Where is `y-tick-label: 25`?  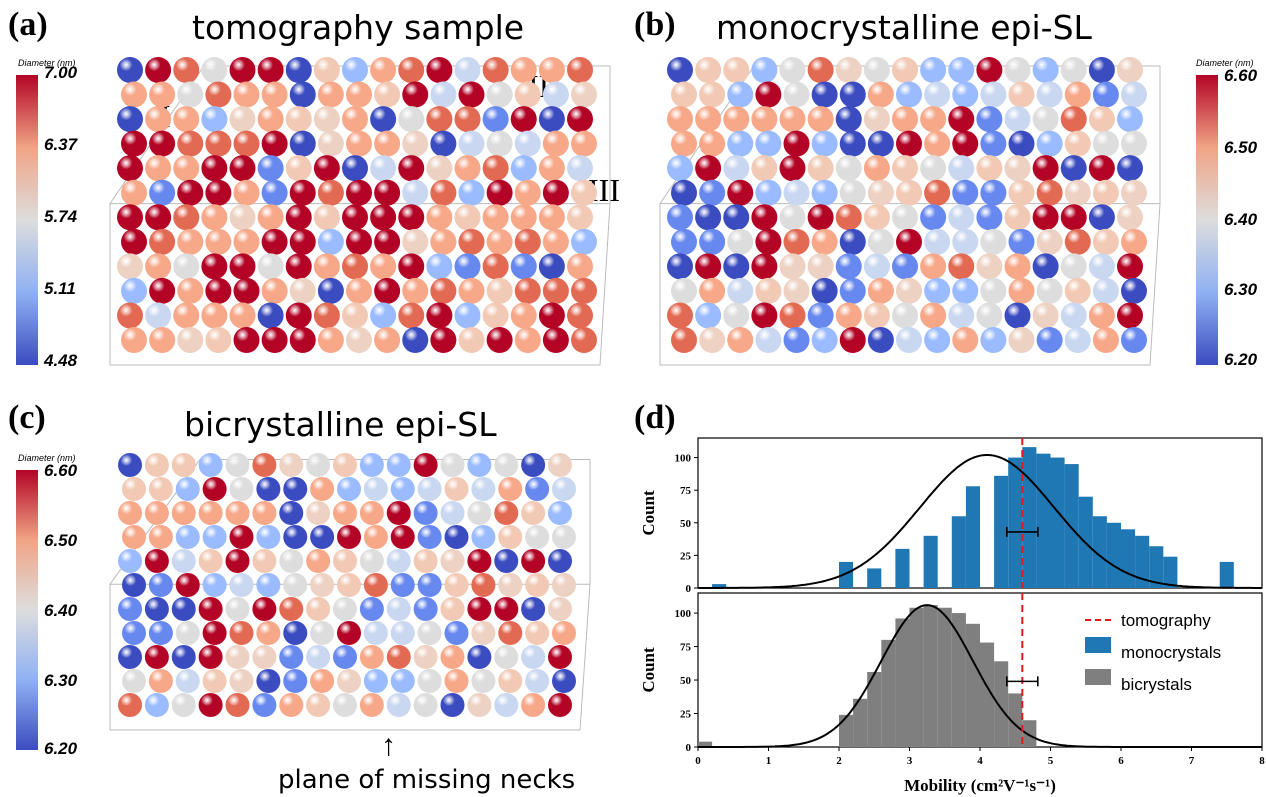
y-tick-label: 25 is located at coordinates (686, 556).